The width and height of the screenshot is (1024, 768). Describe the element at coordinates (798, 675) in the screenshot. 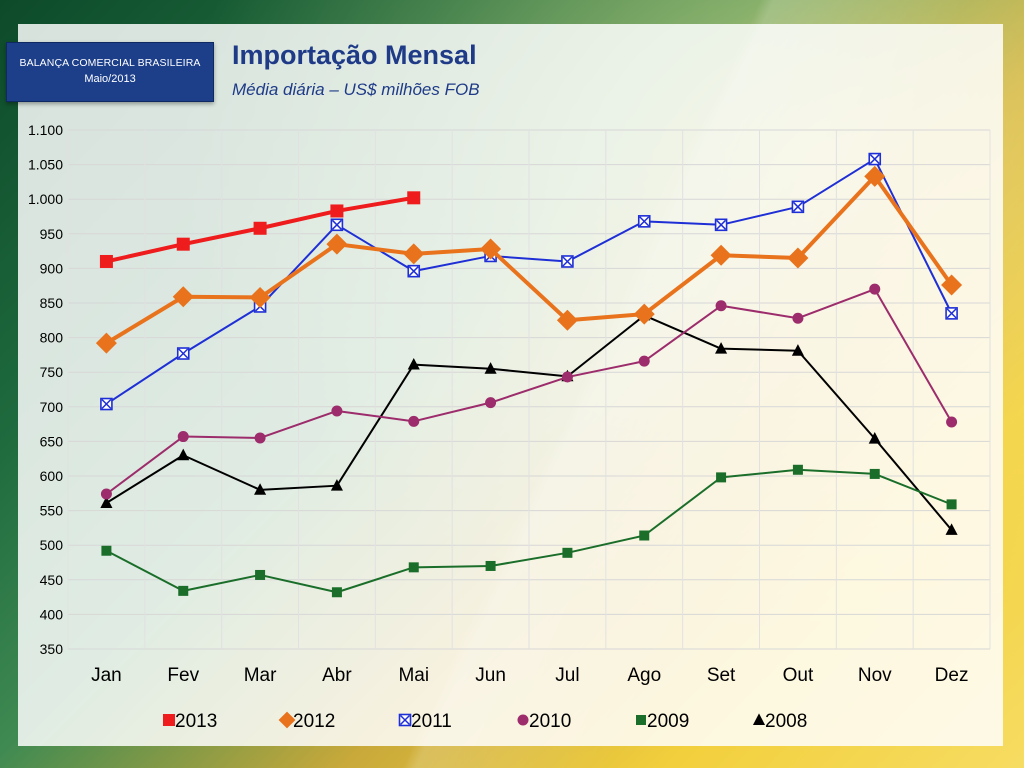

I see `x-tick-label: Out` at that location.